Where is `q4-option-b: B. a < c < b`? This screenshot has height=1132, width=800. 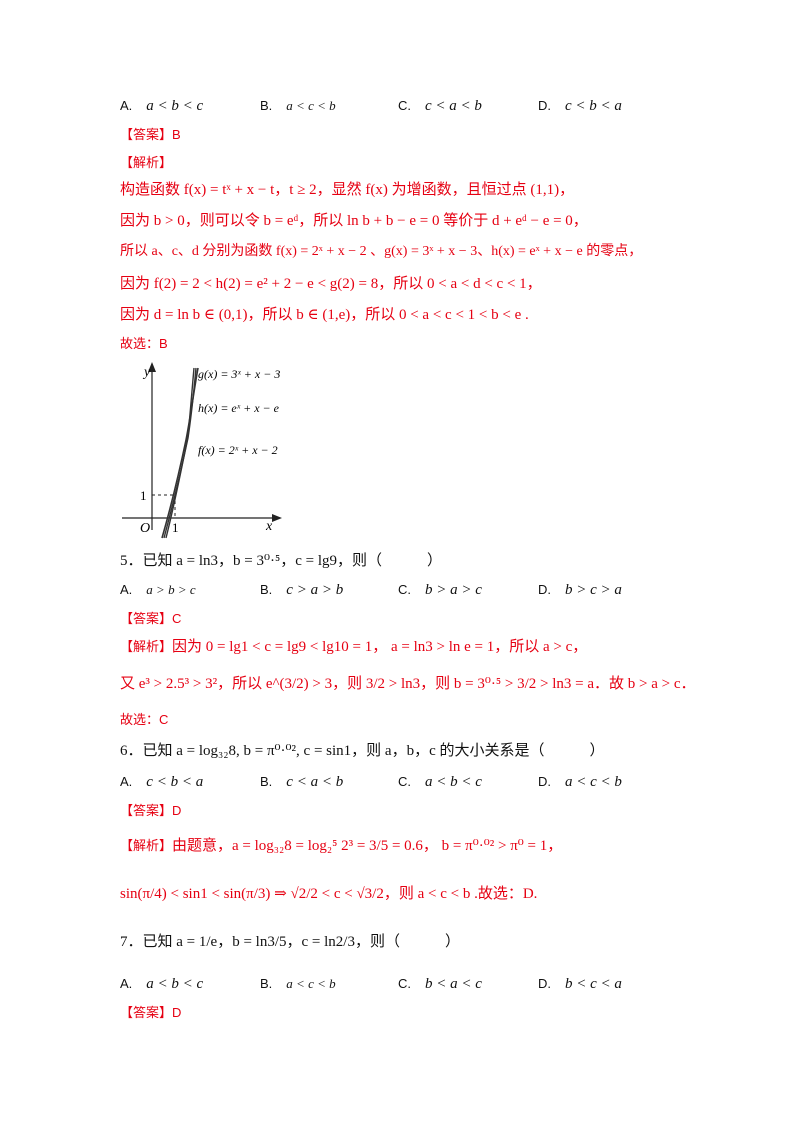 q4-option-b: B. a < c < b is located at coordinates (298, 105).